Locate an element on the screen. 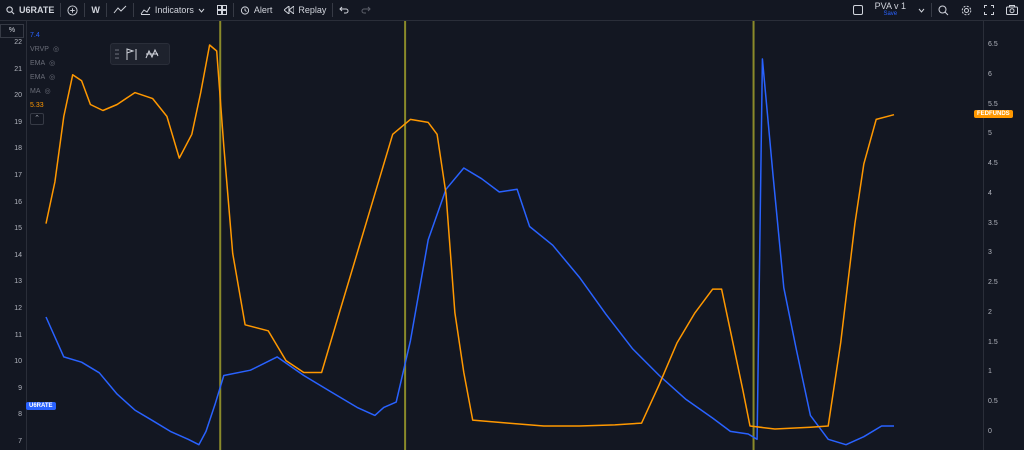  interval-button: W is located at coordinates (95, 10).